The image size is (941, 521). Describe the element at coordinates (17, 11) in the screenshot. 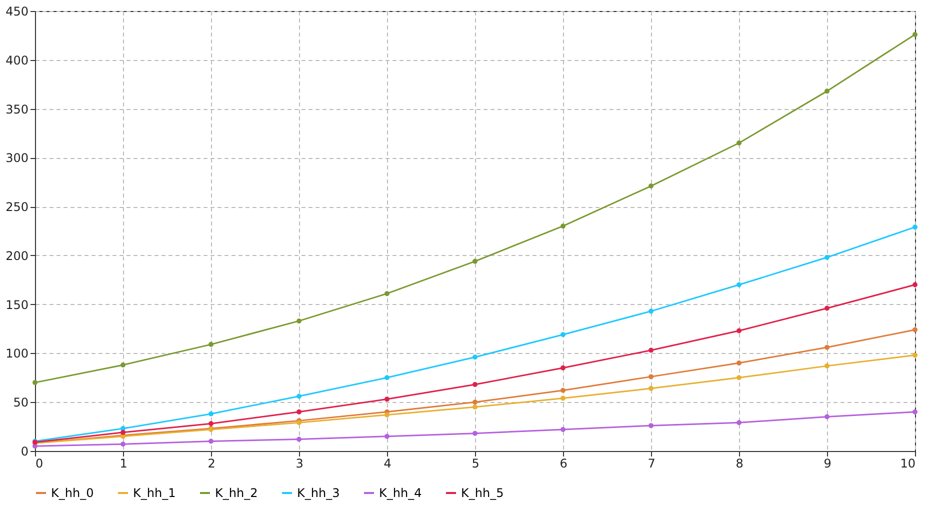

I see `y-tick-label: 450` at that location.